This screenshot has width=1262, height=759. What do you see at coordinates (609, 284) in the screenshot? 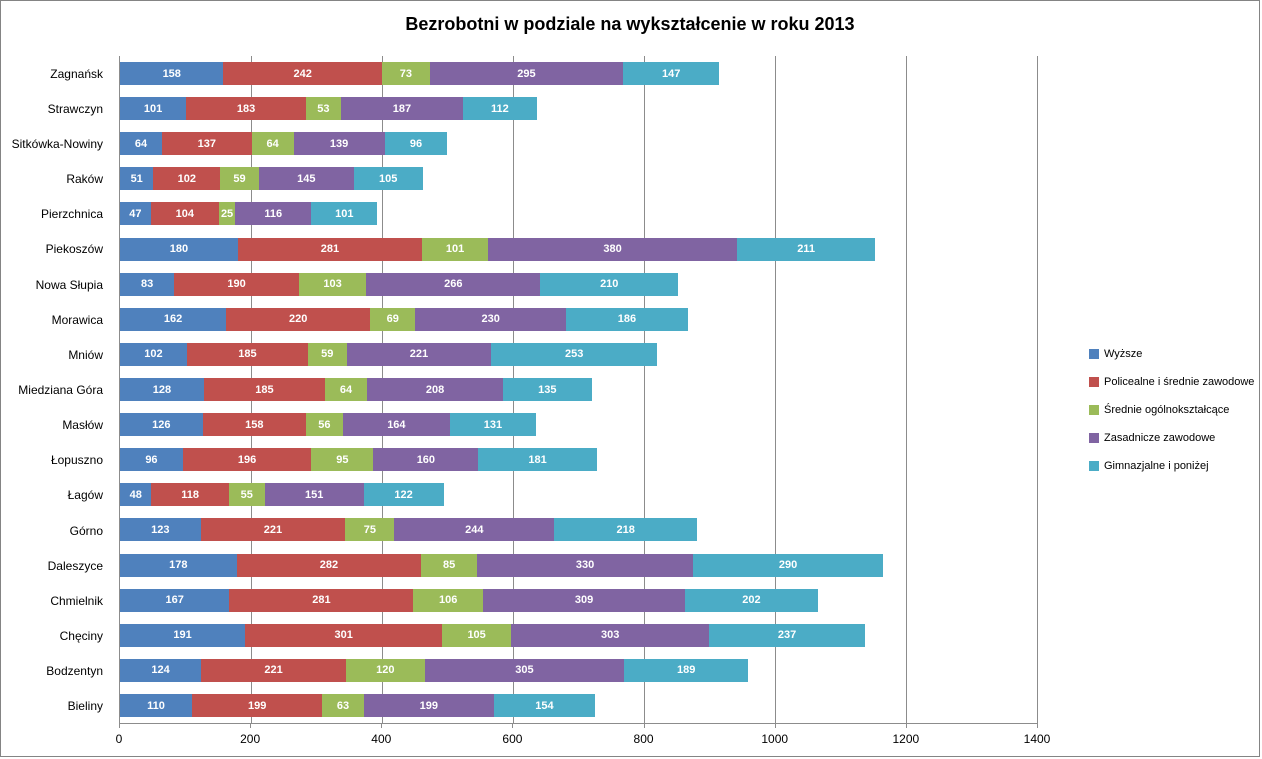
I see `bar-segment: 210` at bounding box center [609, 284].